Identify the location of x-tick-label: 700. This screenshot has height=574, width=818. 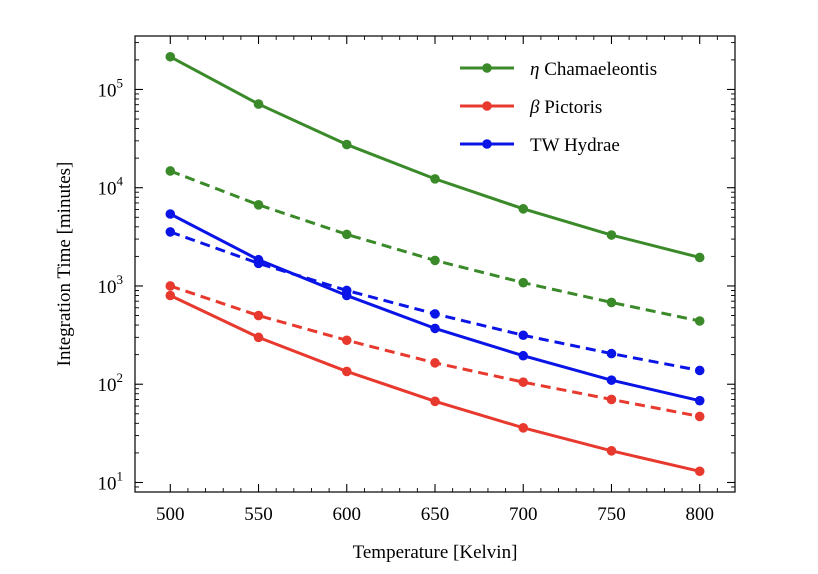
(523, 514).